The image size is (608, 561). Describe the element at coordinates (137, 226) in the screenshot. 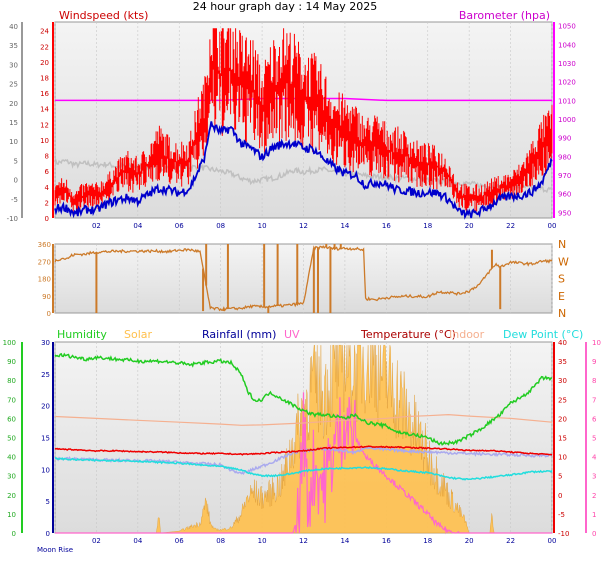

I see `x-tick-top-1: 04` at that location.